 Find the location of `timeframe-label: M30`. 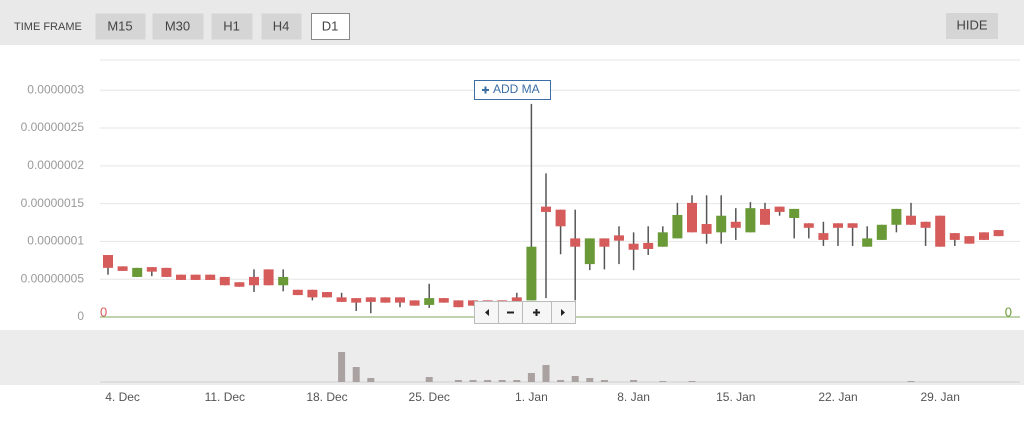

timeframe-label: M30 is located at coordinates (177, 25).